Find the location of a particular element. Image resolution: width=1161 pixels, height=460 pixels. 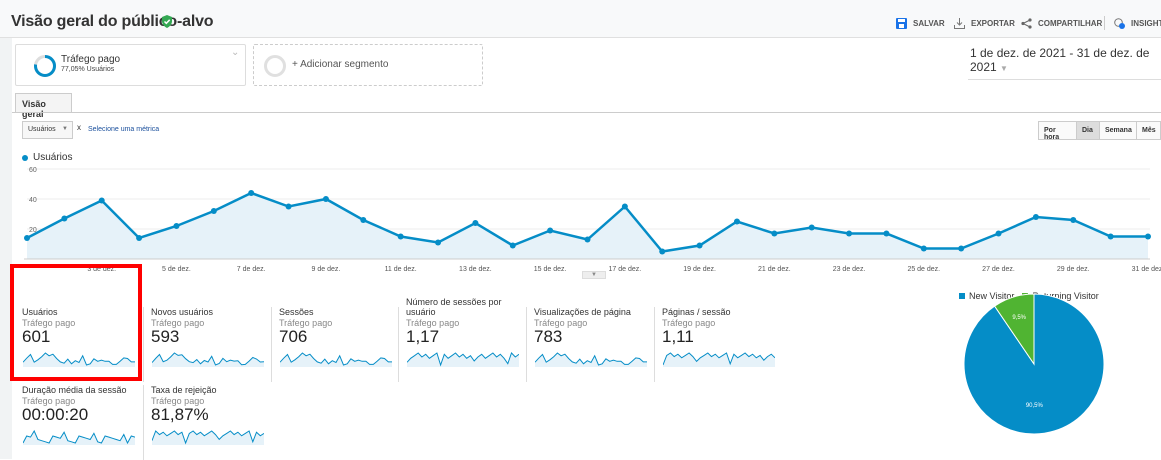

chevron-down-icon: ⌄ is located at coordinates (235, 52).